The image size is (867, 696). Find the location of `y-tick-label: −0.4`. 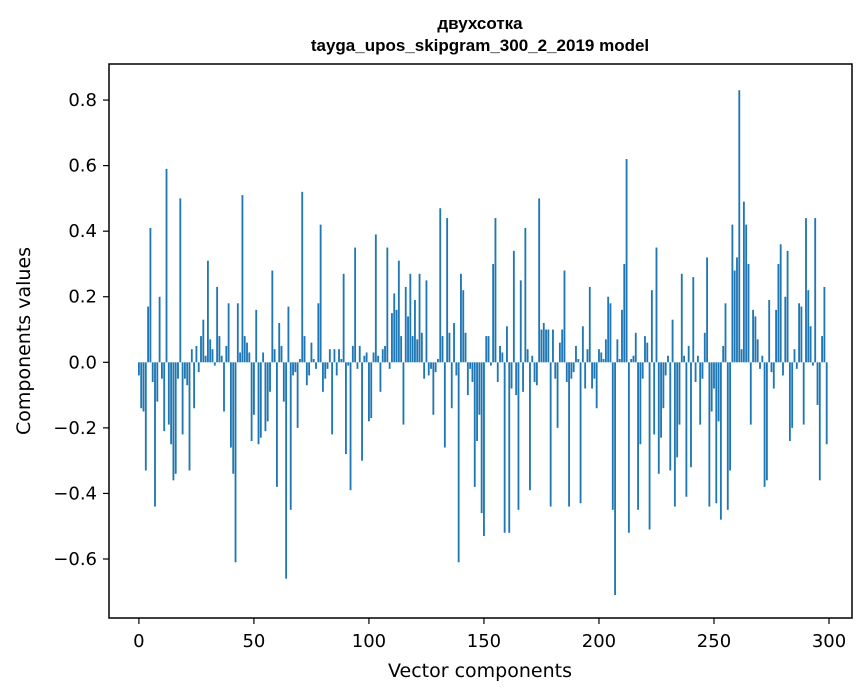

y-tick-label: −0.4 is located at coordinates (75, 493).